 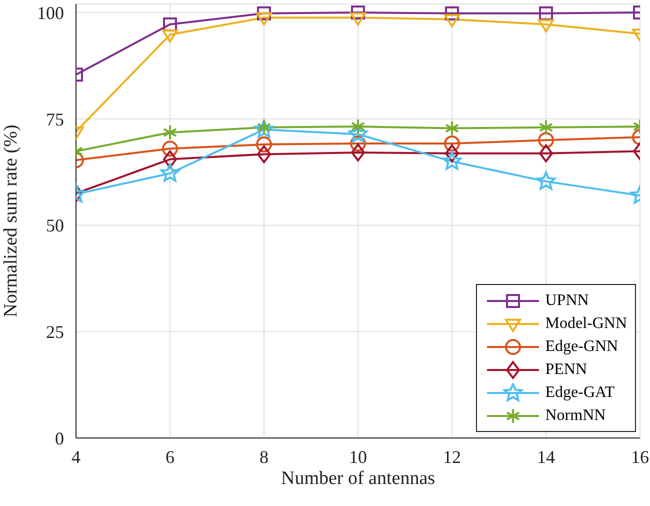 What do you see at coordinates (11, 221) in the screenshot?
I see `y-axis-title: Normalized sum rate (%)` at bounding box center [11, 221].